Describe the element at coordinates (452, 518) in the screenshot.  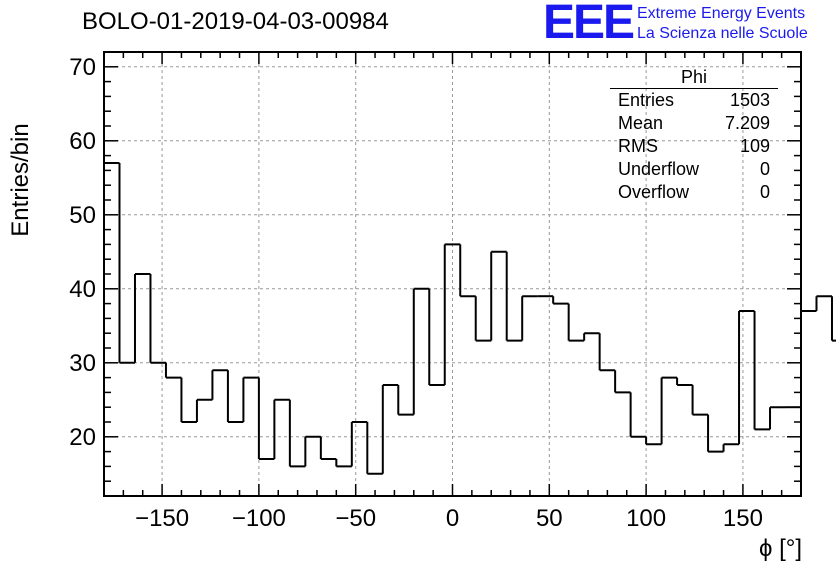
I see `x-tick-label: 0` at that location.